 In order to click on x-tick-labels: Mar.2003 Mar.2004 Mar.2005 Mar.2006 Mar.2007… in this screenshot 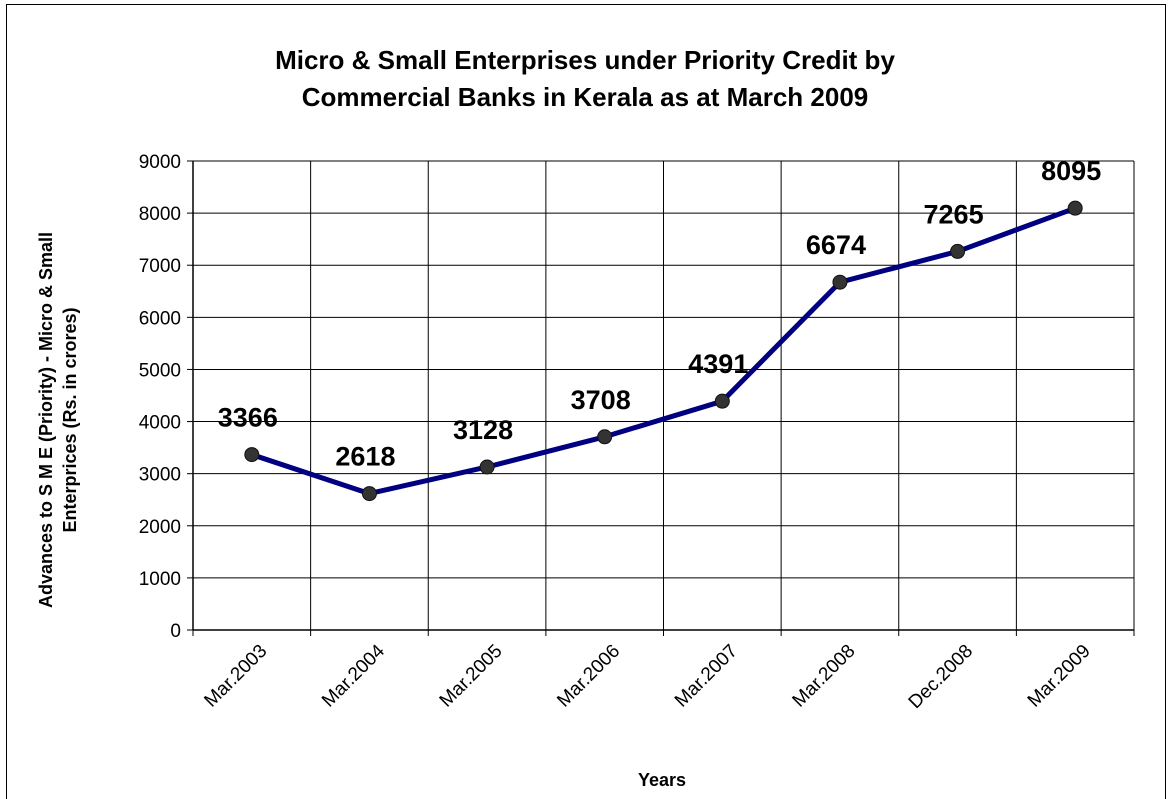, I will do `click(647, 676)`.